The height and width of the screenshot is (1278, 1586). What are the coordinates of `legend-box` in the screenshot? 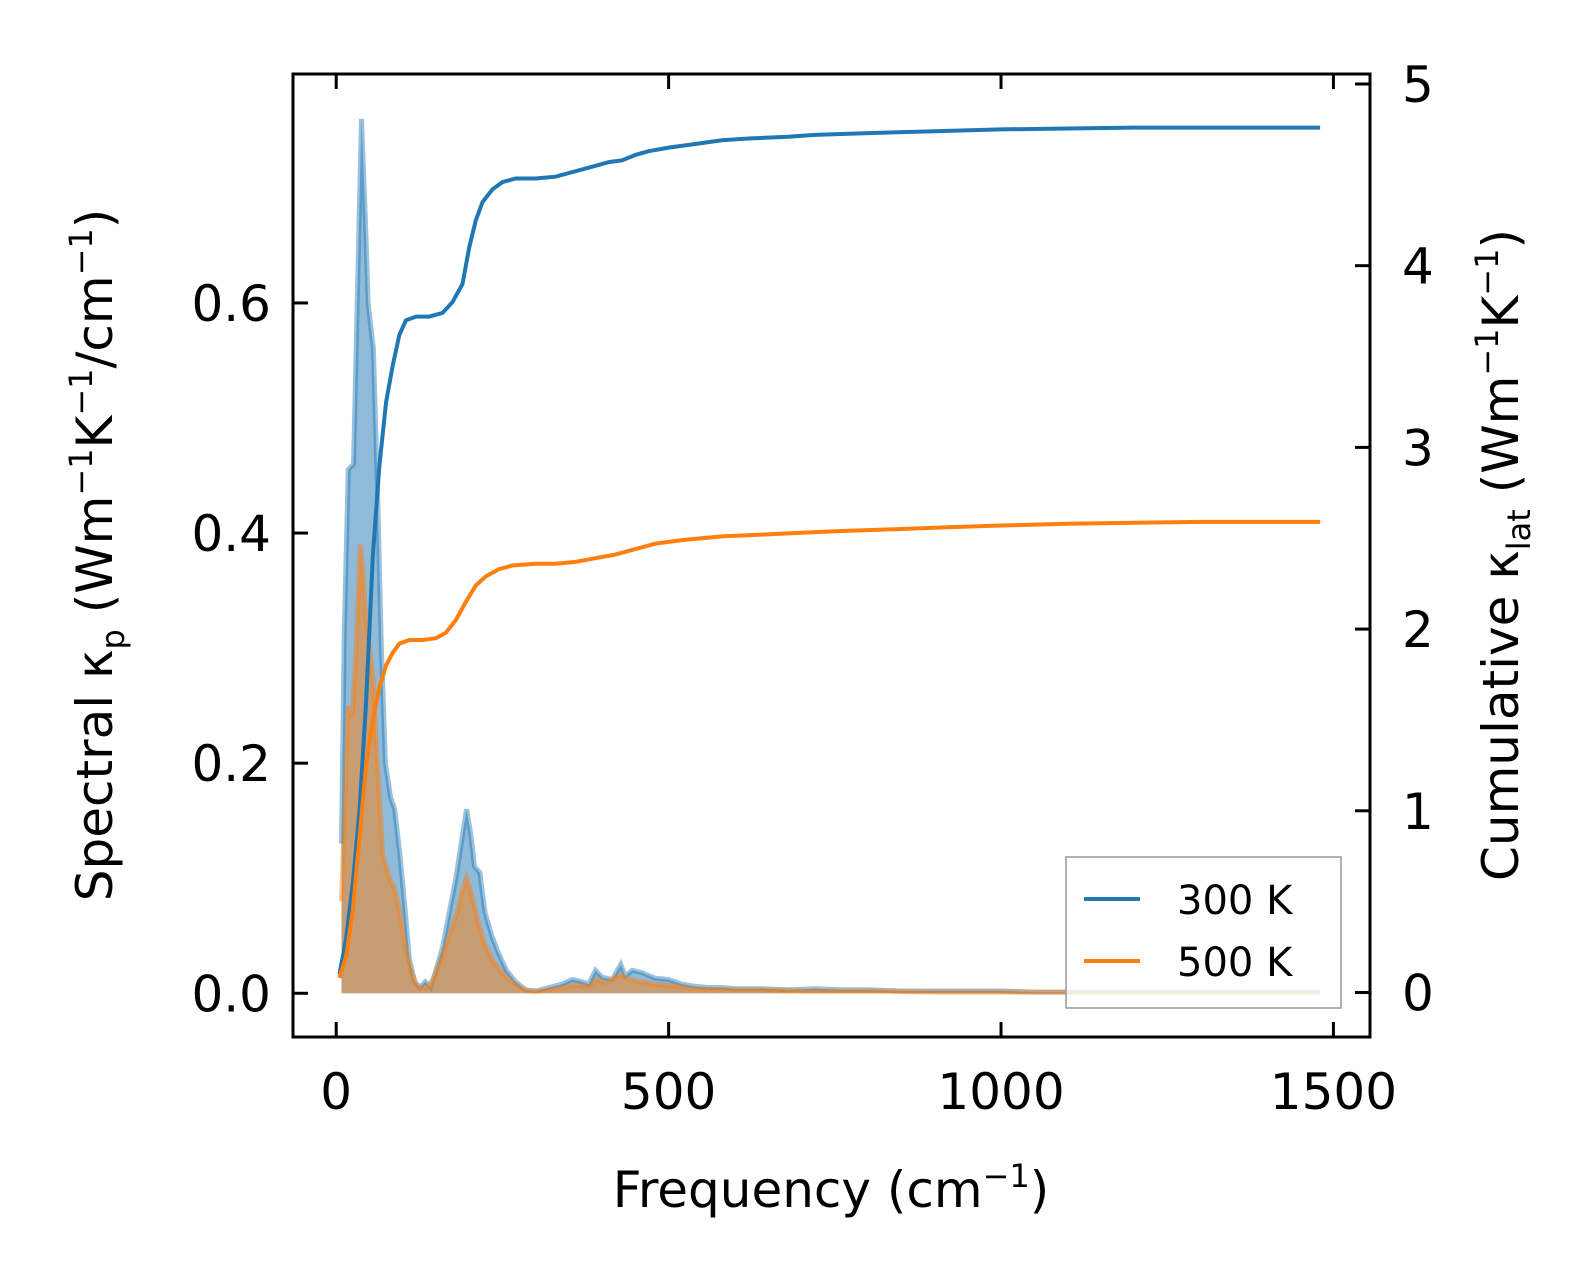 It's located at (1203, 932).